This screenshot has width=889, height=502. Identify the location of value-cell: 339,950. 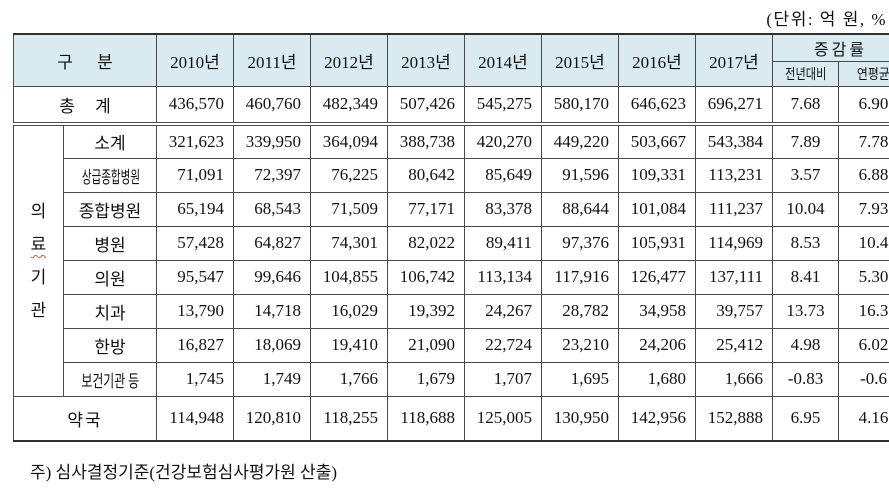
(272, 141).